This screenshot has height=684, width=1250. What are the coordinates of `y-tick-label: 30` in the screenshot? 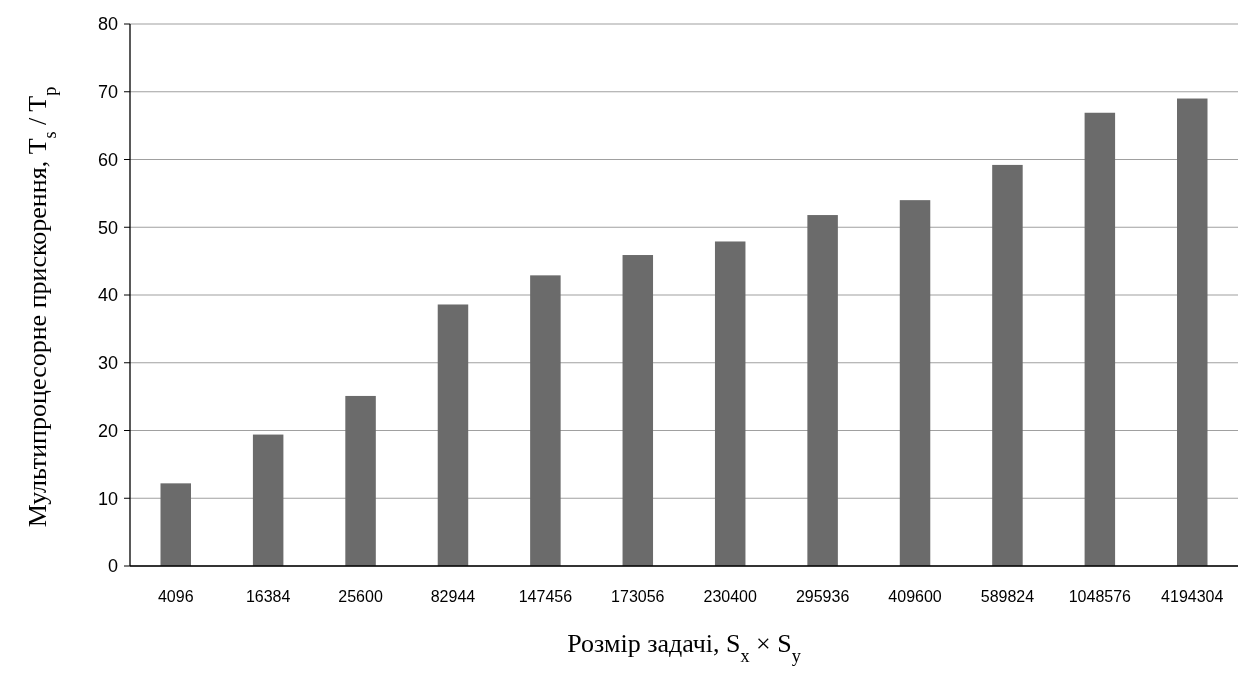 It's located at (107, 363).